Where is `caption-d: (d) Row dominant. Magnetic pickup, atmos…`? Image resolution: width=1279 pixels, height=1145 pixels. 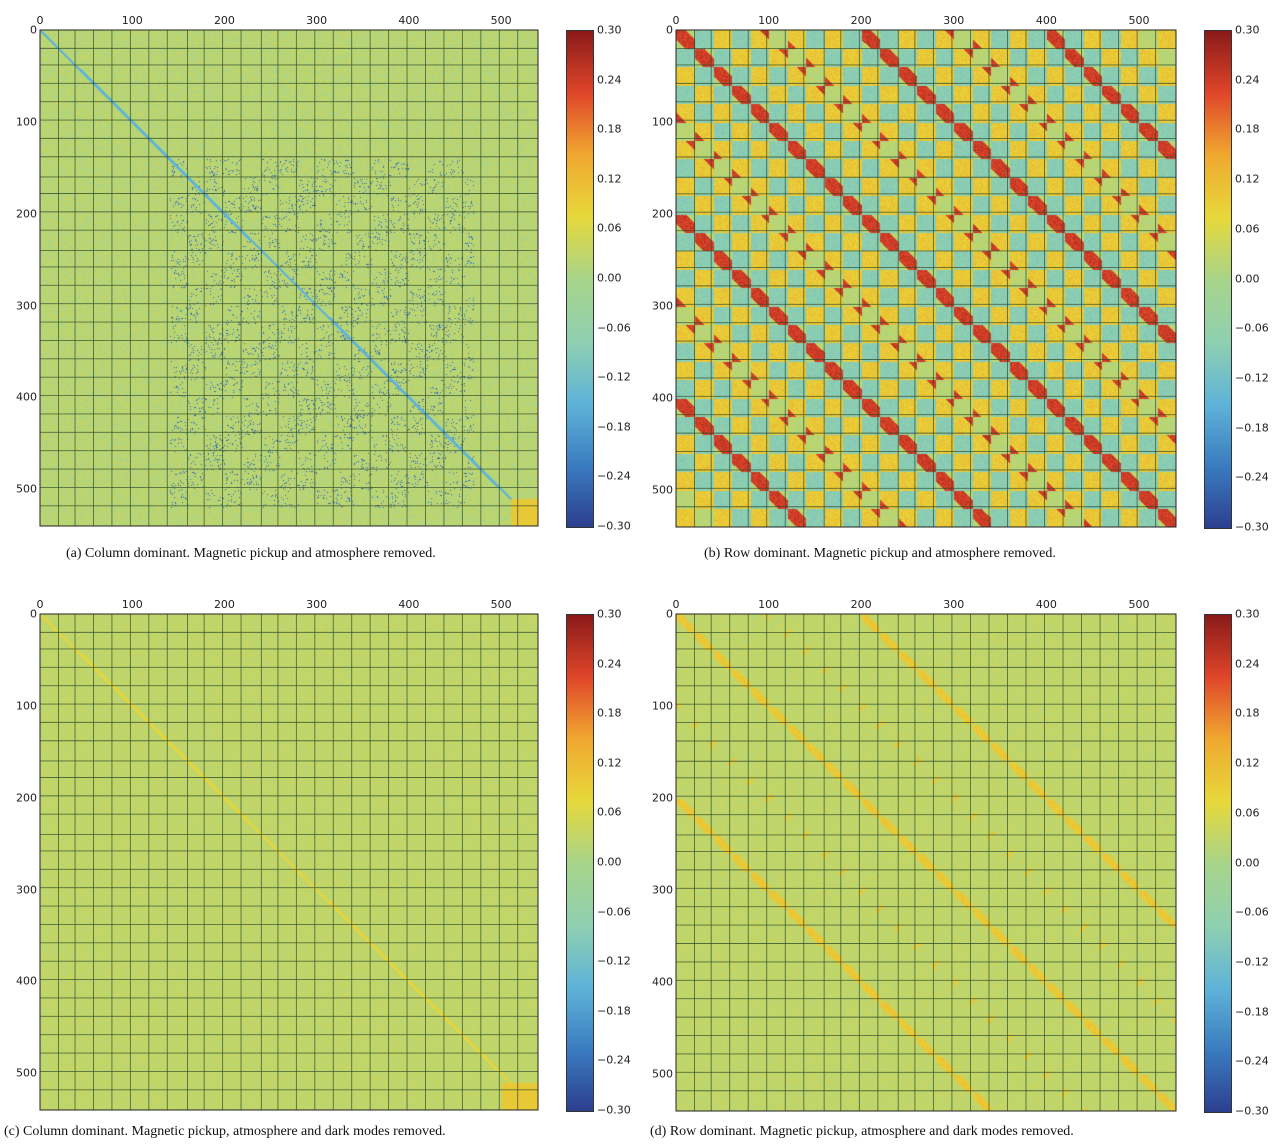 caption-d: (d) Row dominant. Magnetic pickup, atmos… is located at coordinates (862, 1131).